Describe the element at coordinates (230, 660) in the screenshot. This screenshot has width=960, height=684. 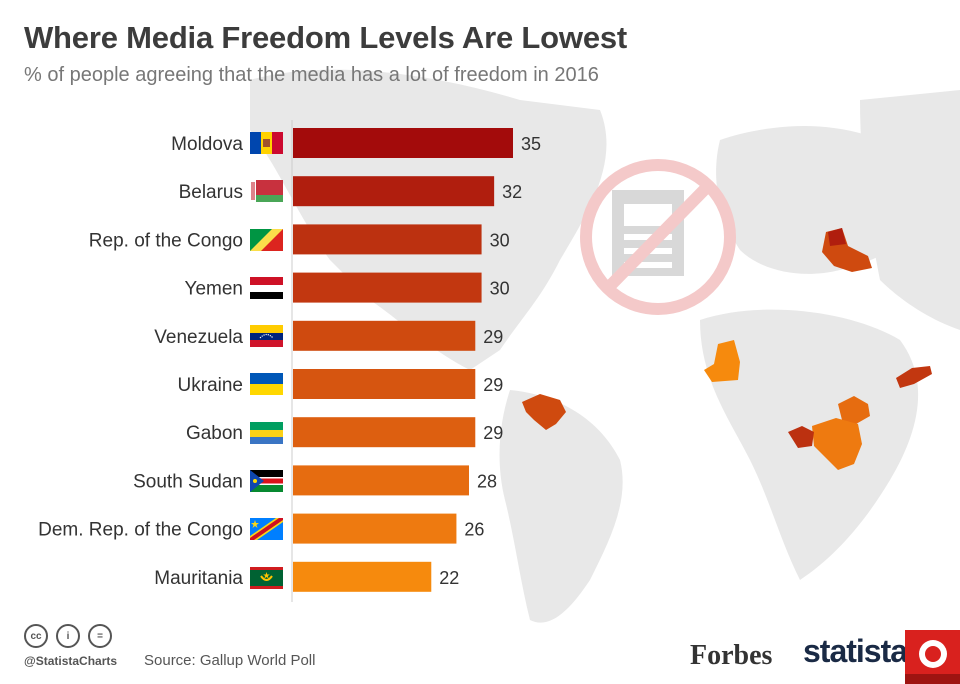
I see `source-note: Source: Gallup World Poll` at that location.